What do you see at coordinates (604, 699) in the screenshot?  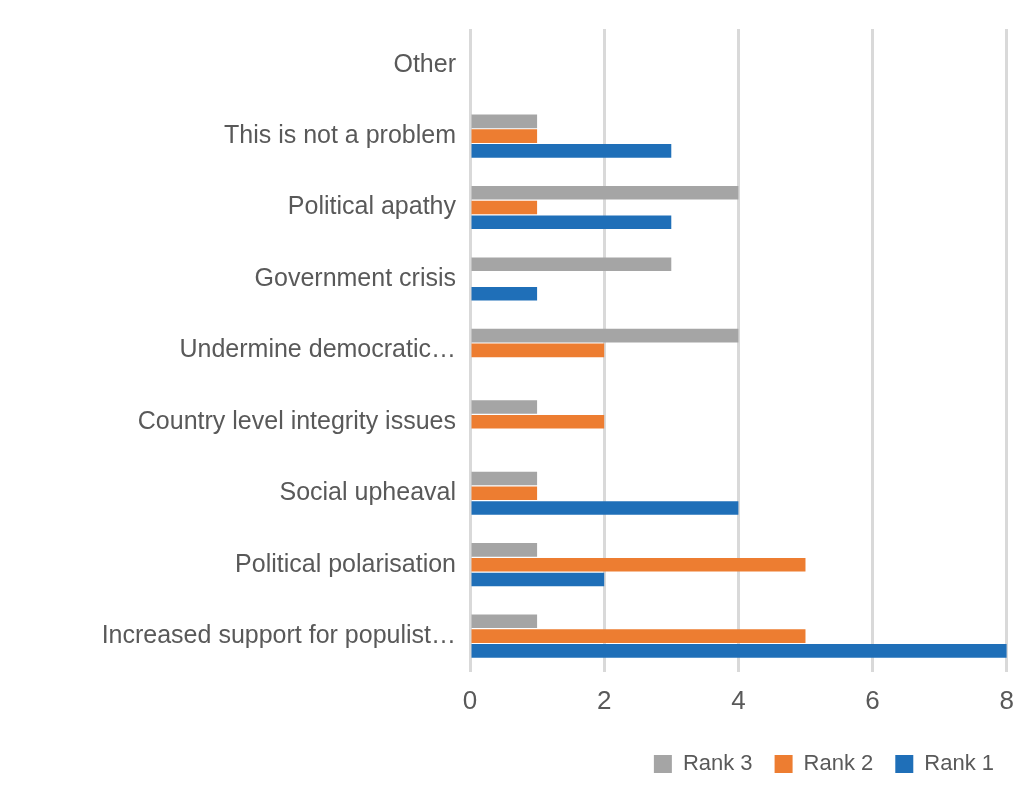 I see `x-tick-label: 2` at bounding box center [604, 699].